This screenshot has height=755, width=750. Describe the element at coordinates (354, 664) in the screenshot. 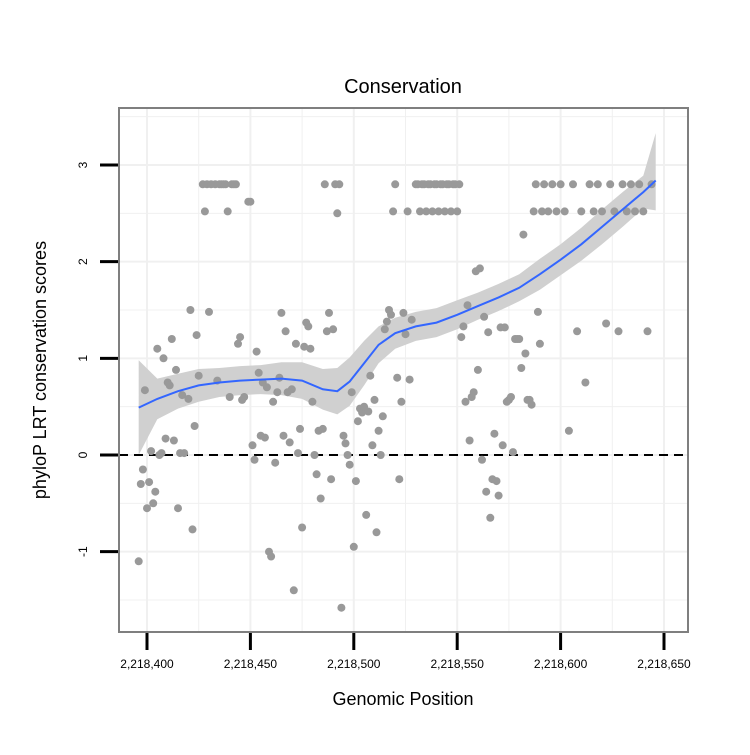

I see `x-tick-label: 2,218,500` at that location.